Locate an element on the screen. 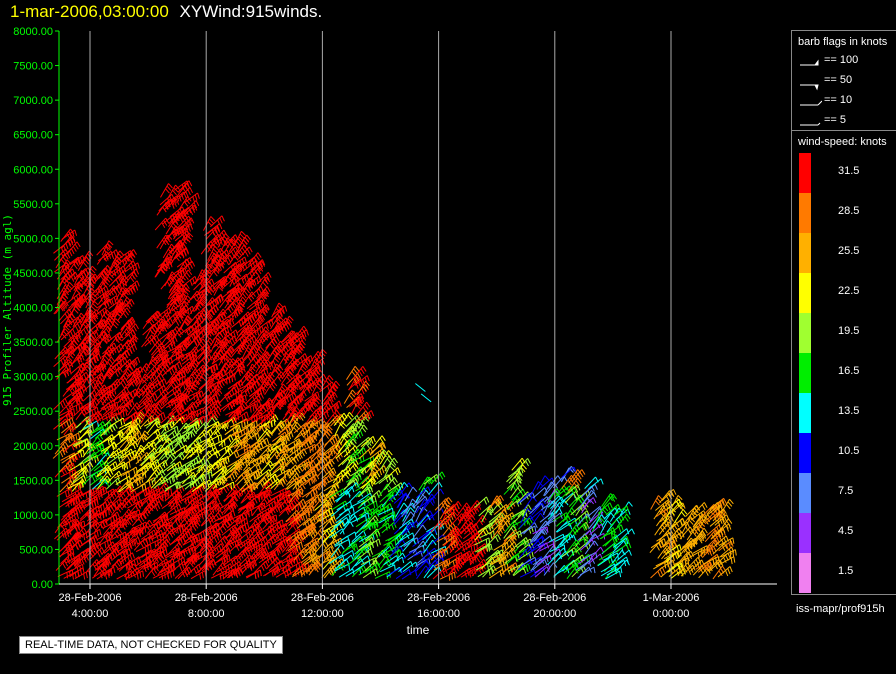 Image resolution: width=896 pixels, height=674 pixels. barb-5-icon is located at coordinates (810, 124).